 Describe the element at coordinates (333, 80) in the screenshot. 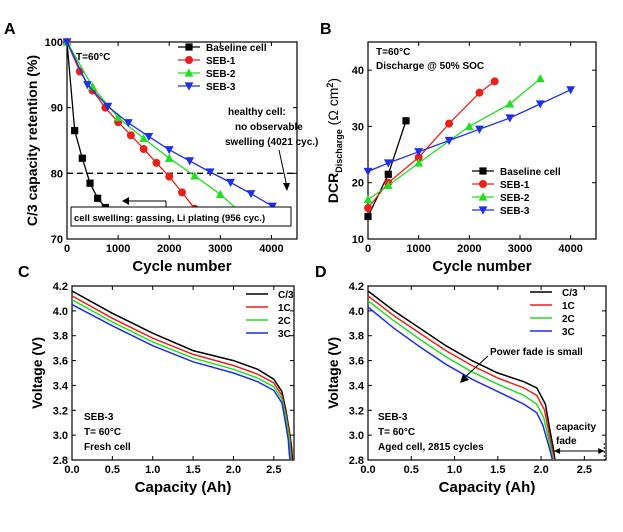

I see `y-axis-label-part: )` at that location.